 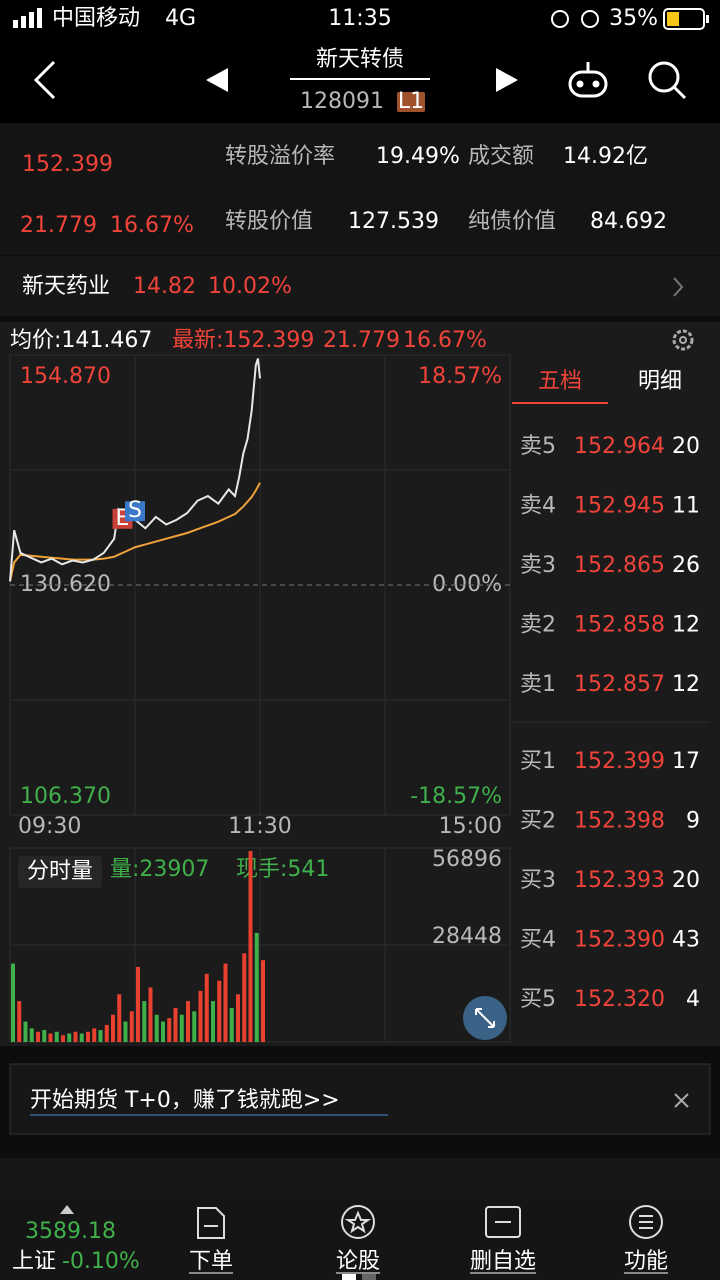 I want to click on level-volume: 11, so click(x=686, y=506).